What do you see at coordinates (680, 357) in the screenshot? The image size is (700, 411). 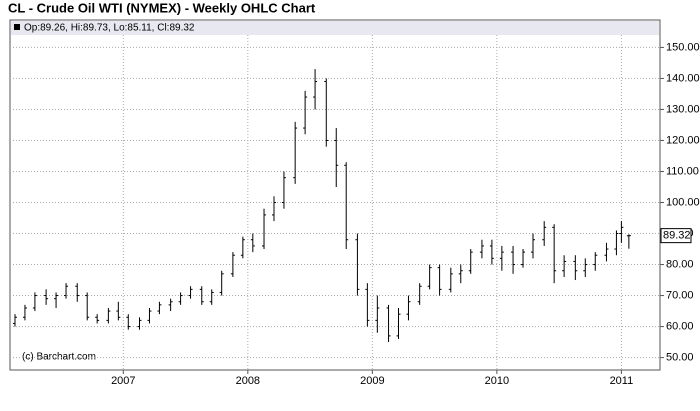 I see `y-tick-label: 50.00` at bounding box center [680, 357].